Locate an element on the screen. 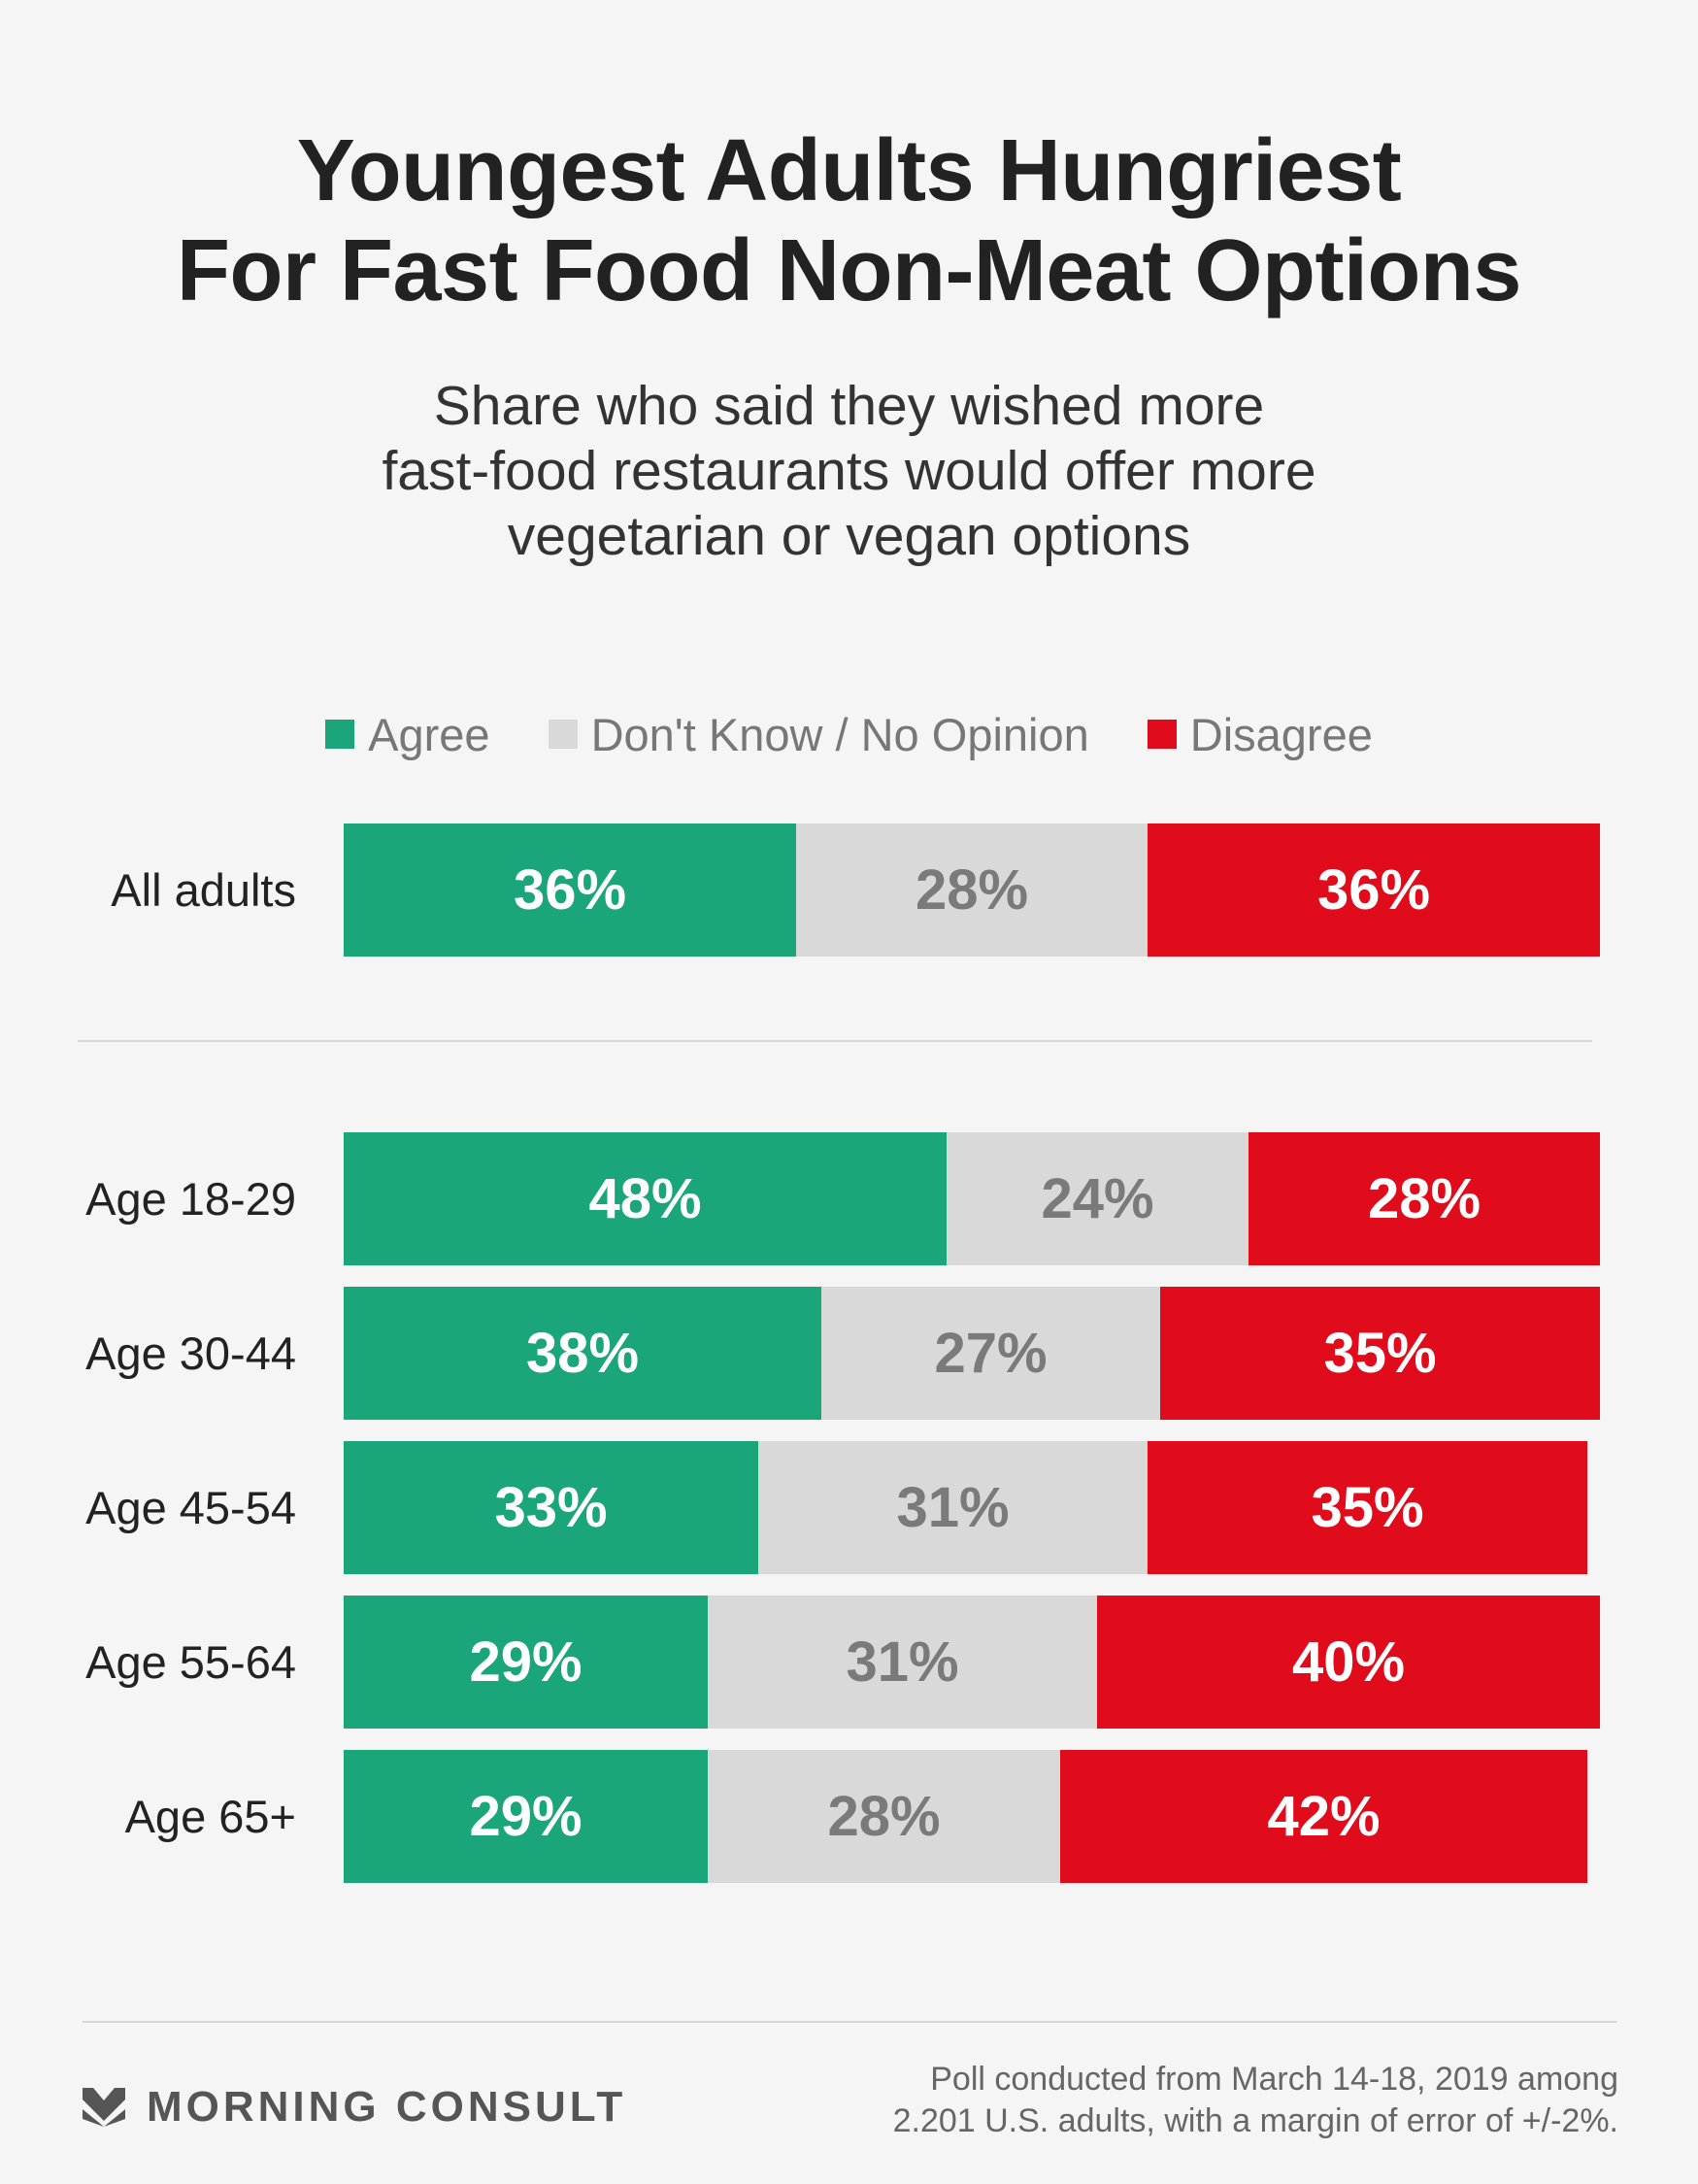  bar-age-45-54-disagree: 35% is located at coordinates (1367, 1507).